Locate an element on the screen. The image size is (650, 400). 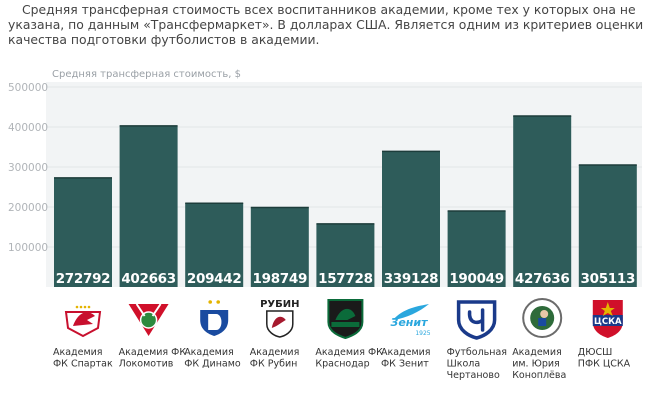
category-label: им. Юрия is located at coordinates (536, 364).